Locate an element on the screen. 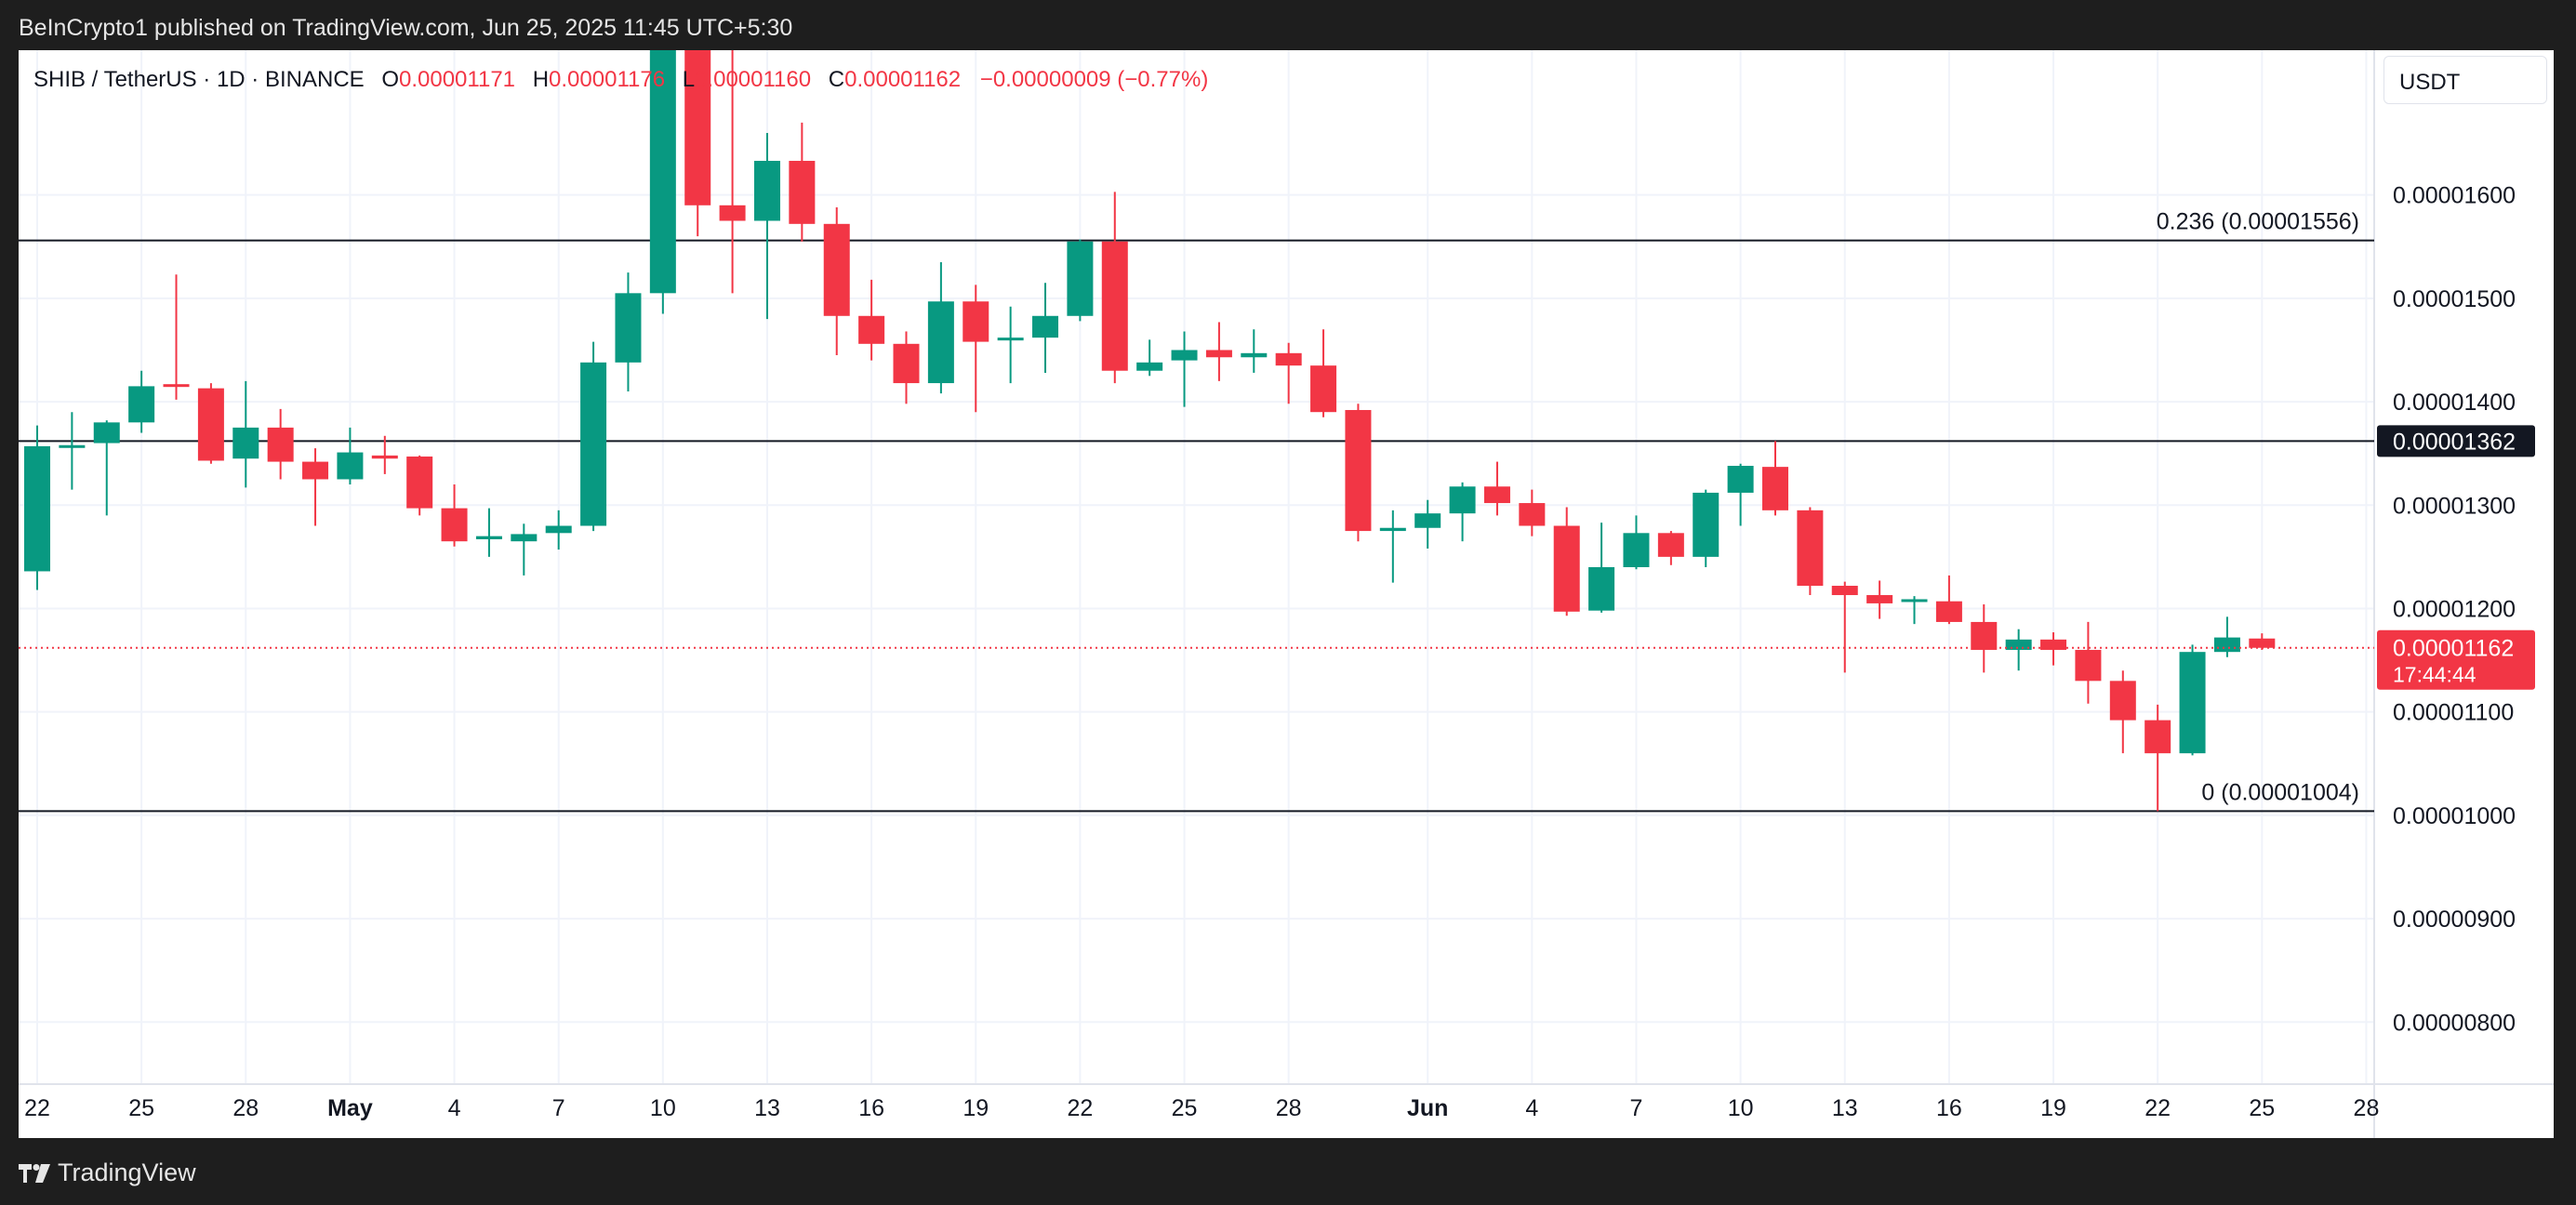 This screenshot has height=1205, width=2576. last-price-badge is located at coordinates (2456, 659).